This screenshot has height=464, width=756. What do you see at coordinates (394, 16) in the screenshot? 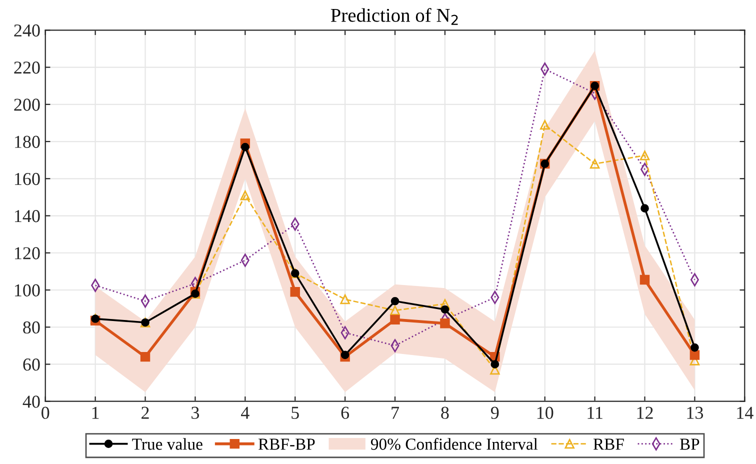
I see `chart-title: Prediction of N$_{2}$` at bounding box center [394, 16].